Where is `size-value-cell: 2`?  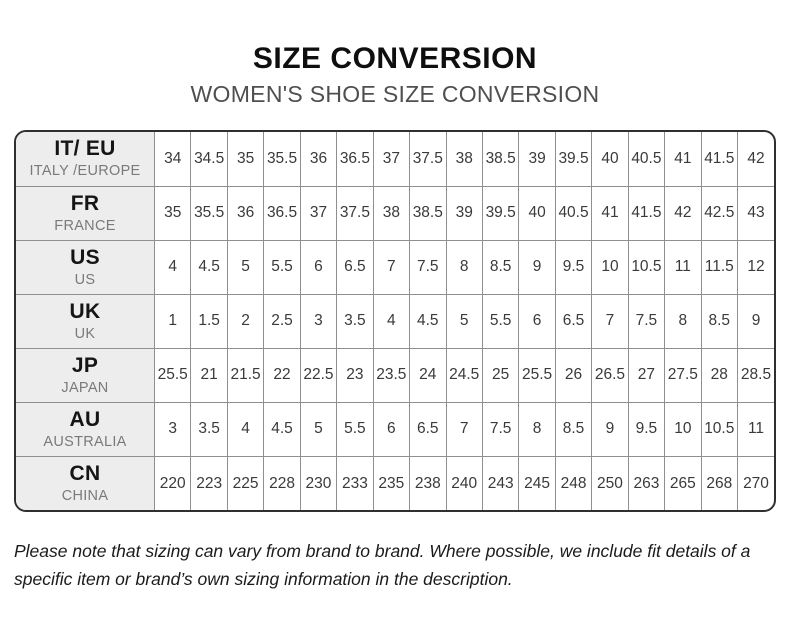 size-value-cell: 2 is located at coordinates (246, 321).